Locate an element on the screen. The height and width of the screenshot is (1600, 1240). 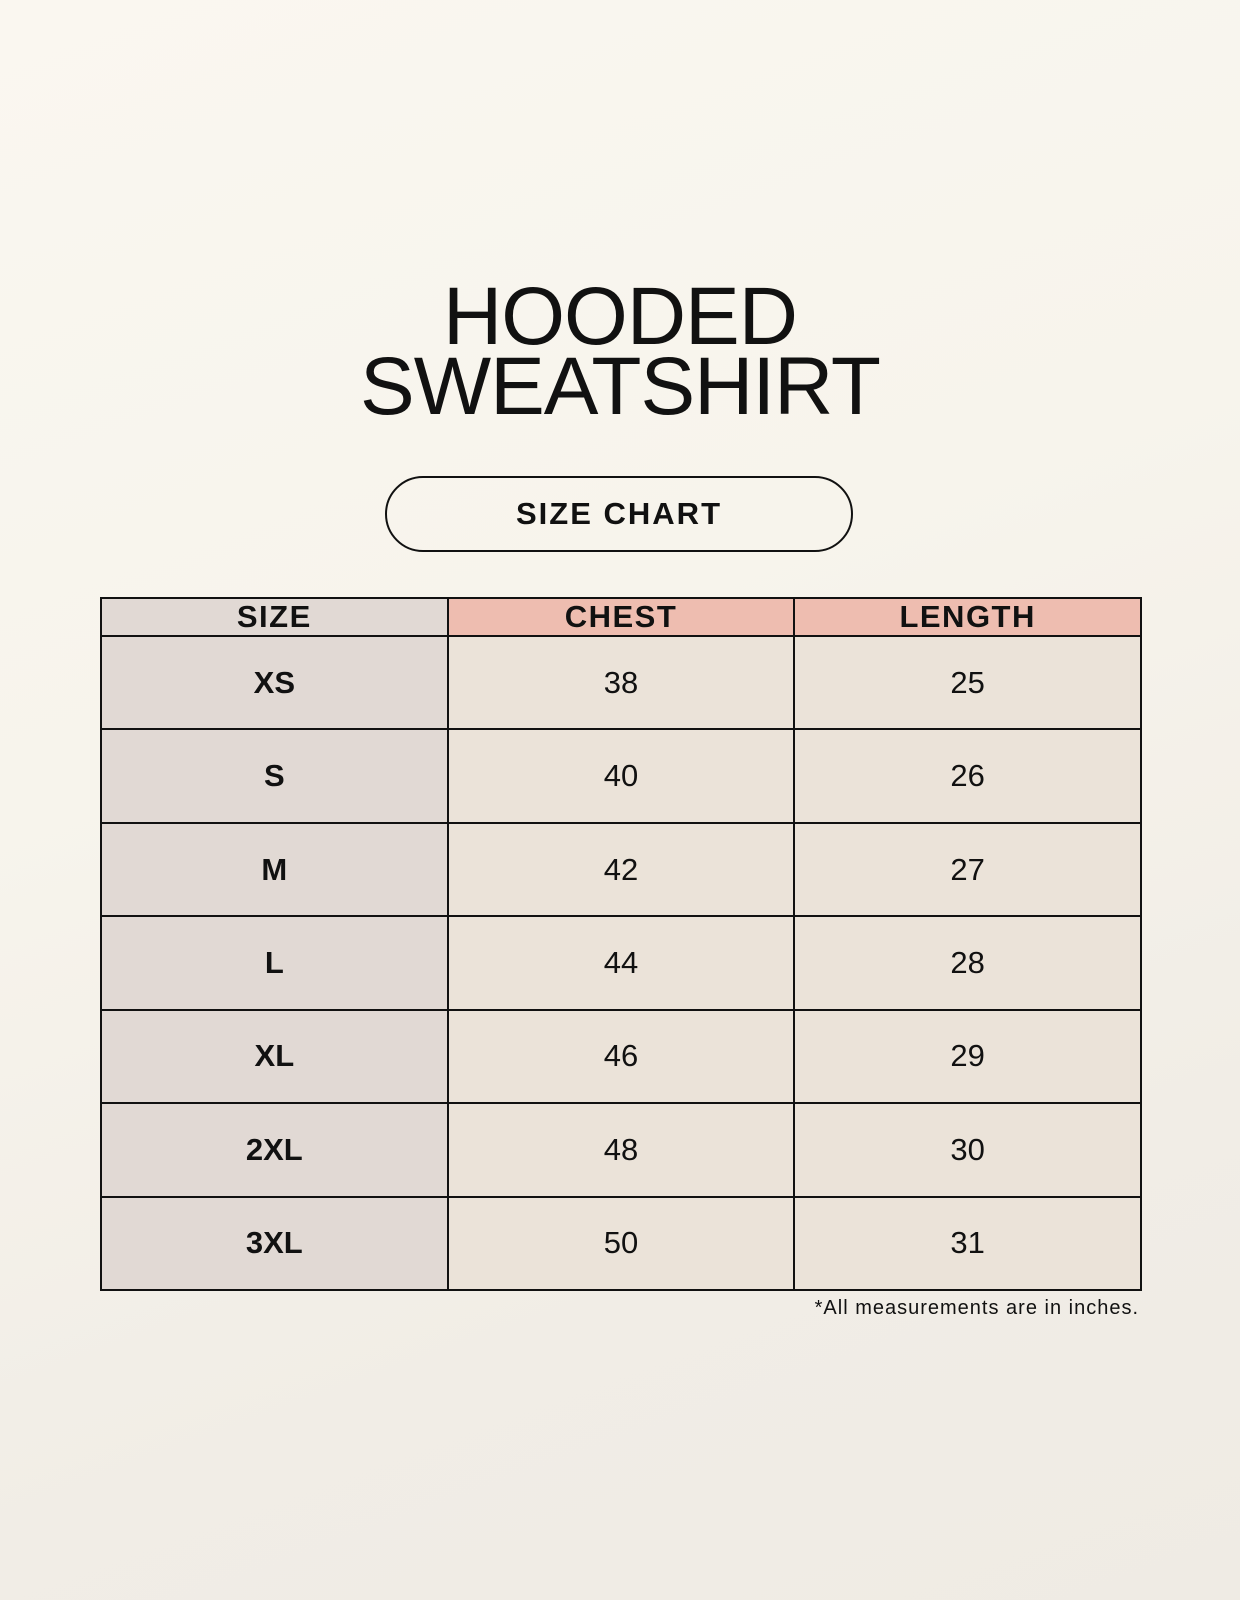
cell-size: XL is located at coordinates (274, 1056).